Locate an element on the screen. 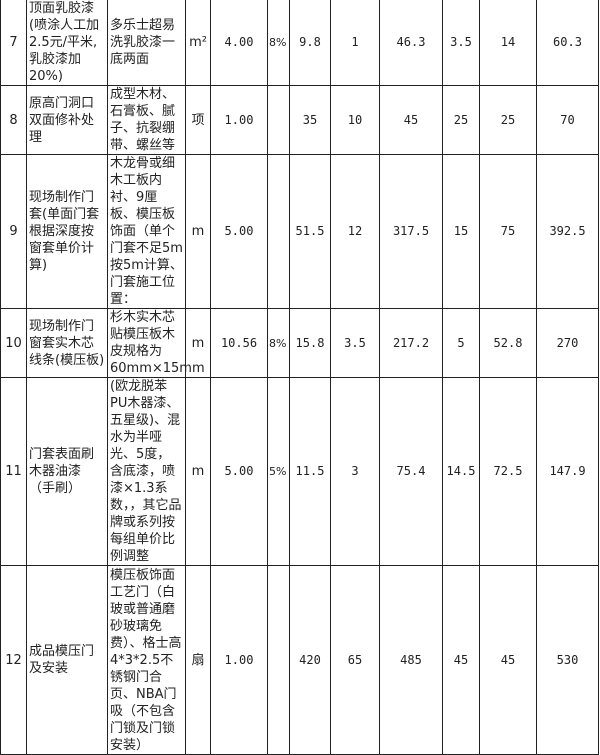  total: 270 is located at coordinates (567, 343).